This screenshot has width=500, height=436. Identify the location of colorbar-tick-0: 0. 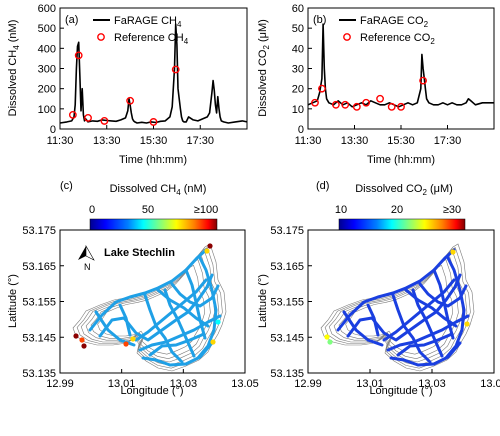
(92, 210).